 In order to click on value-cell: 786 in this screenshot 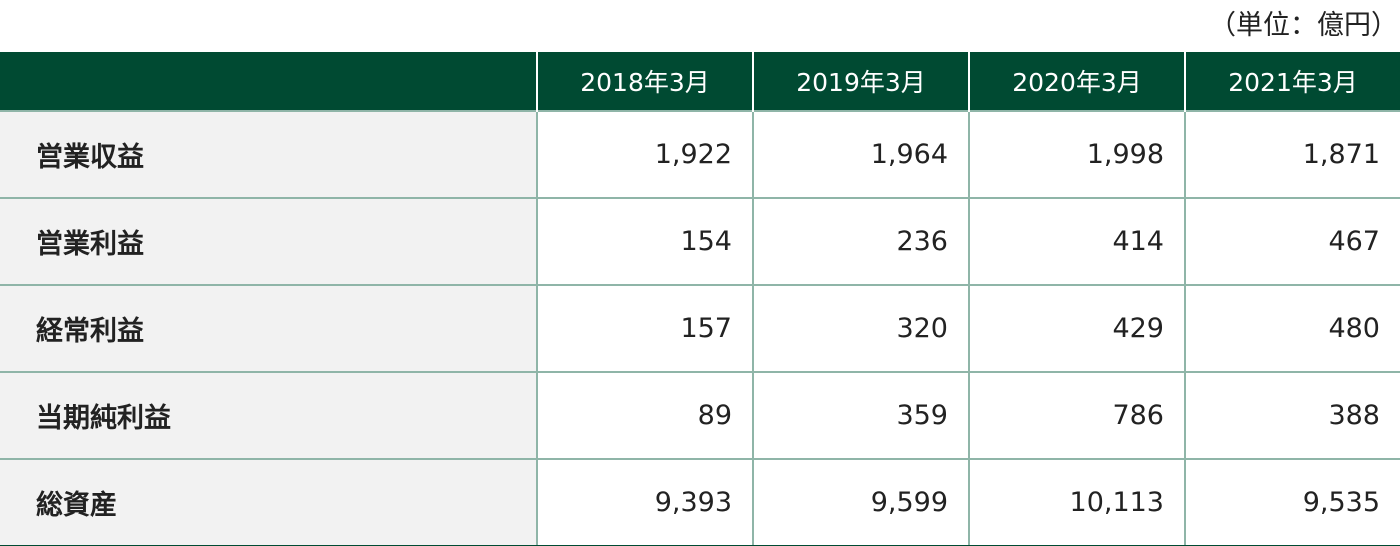, I will do `click(1077, 415)`.